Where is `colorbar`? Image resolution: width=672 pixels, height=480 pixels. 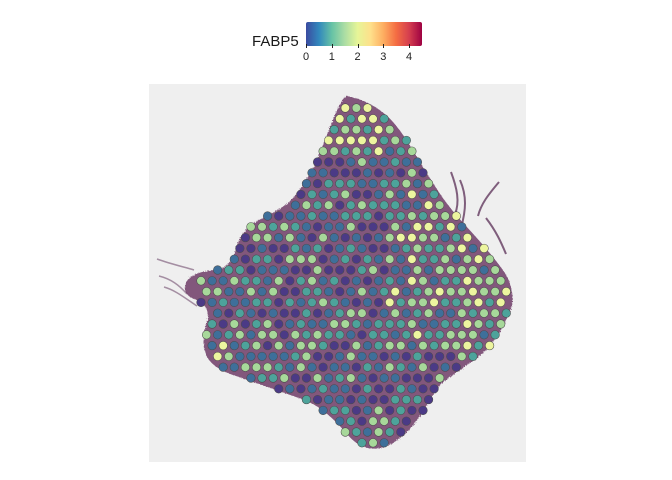 colorbar is located at coordinates (364, 34).